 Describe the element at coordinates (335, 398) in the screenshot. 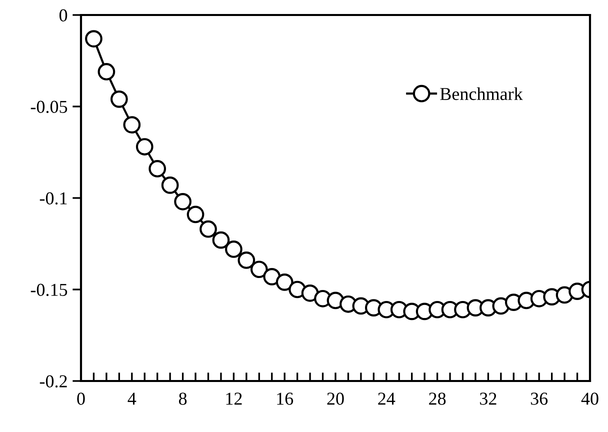

I see `x-tick-label: 20` at that location.